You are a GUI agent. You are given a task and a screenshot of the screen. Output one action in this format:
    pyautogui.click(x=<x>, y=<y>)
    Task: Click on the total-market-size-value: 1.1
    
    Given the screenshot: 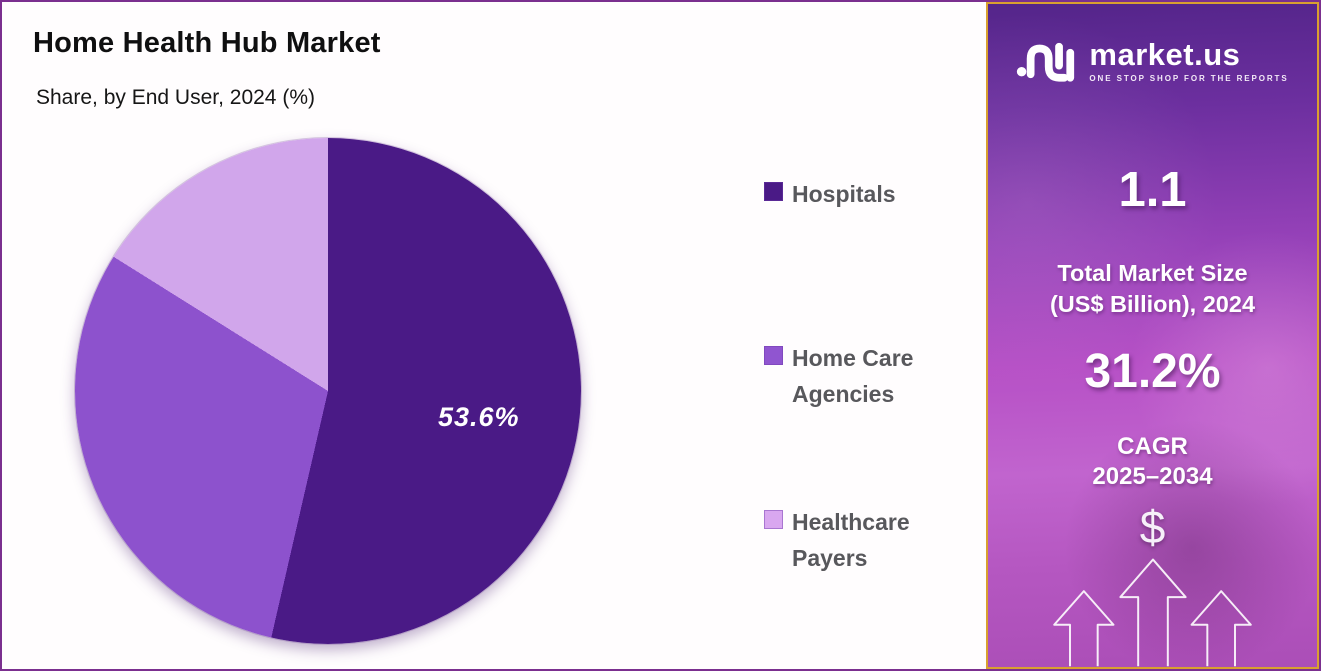 What is the action you would take?
    pyautogui.click(x=1152, y=190)
    